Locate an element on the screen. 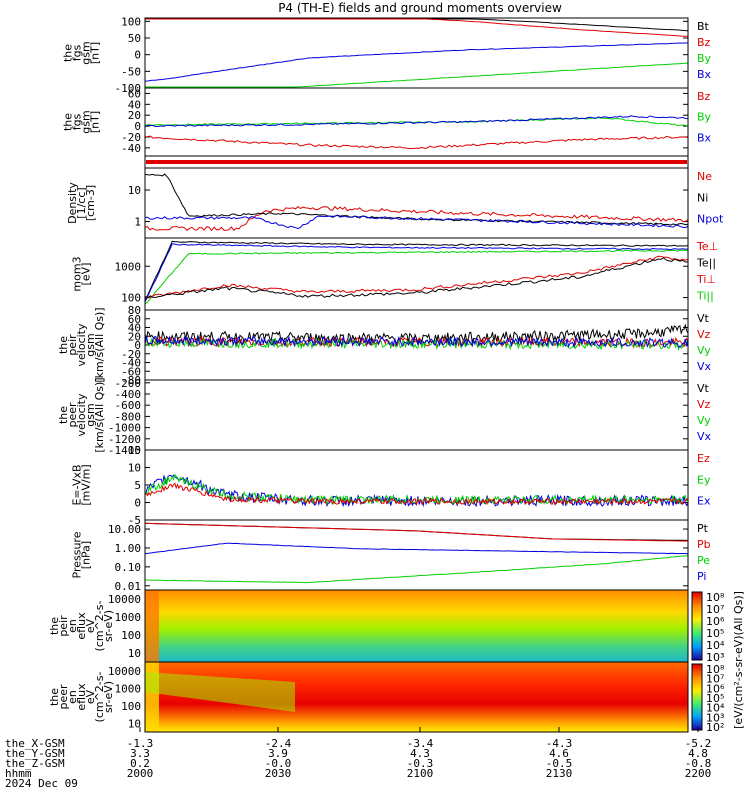 The image size is (750, 800). x-col-hhmm: 2000 is located at coordinates (140, 773).